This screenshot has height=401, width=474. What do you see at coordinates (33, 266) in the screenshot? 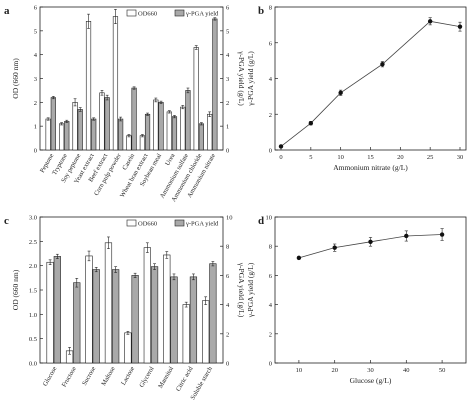
I see `y-tick-label: 2.0` at bounding box center [33, 266].